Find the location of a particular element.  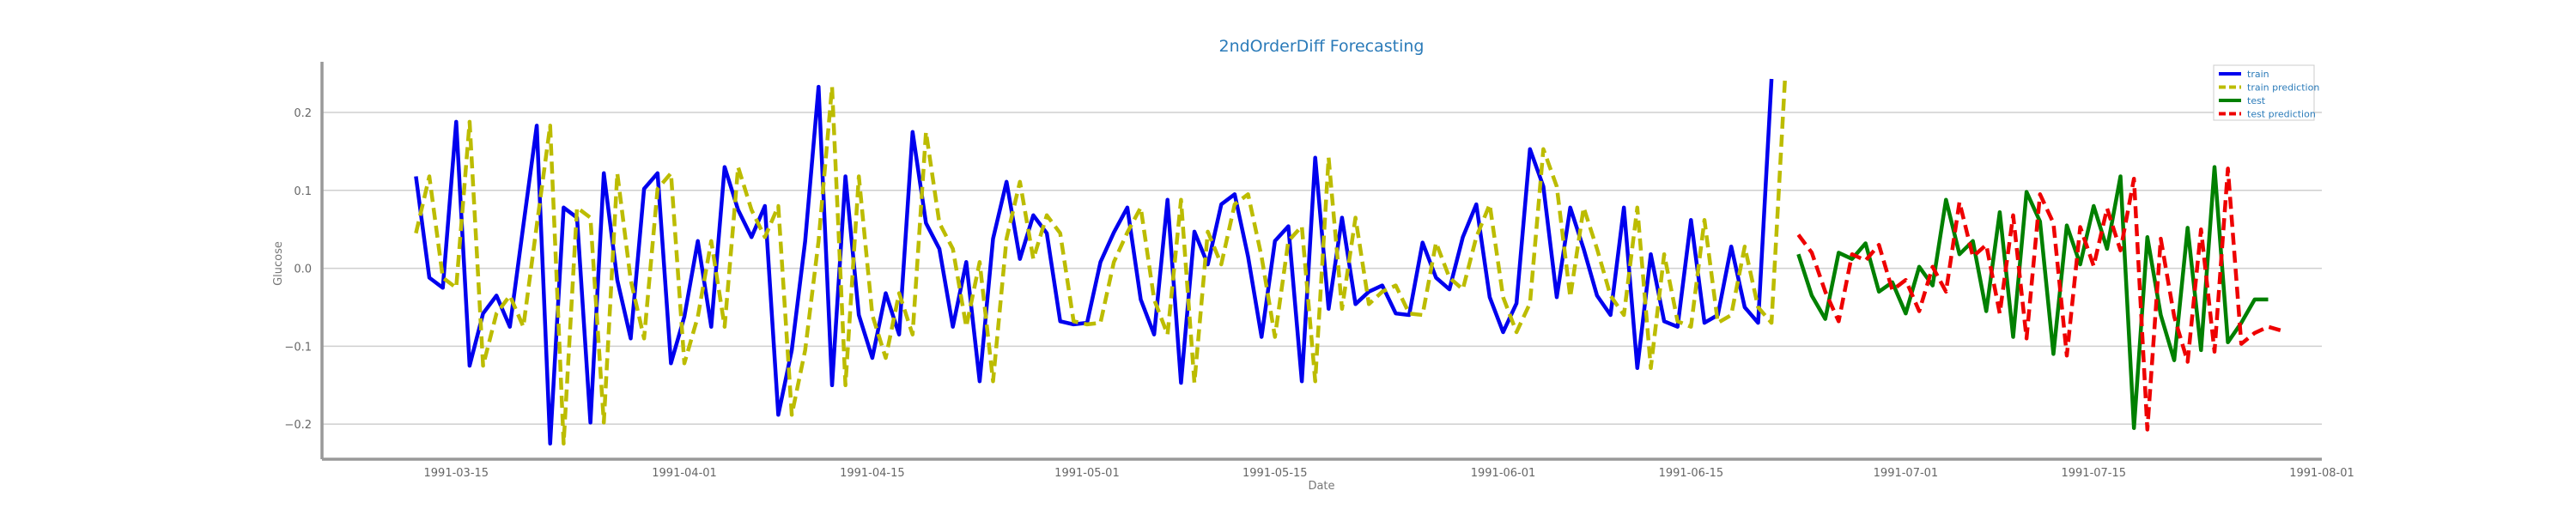

y-tick-label: −0.1 is located at coordinates (298, 347).